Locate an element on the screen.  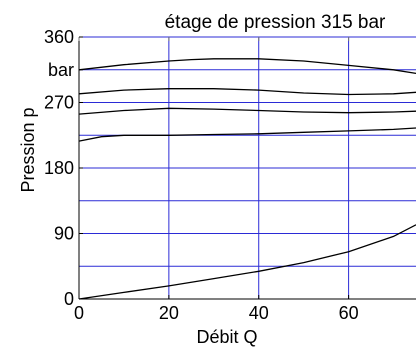
chart-title: étage de pression 315 bar is located at coordinates (275, 22).